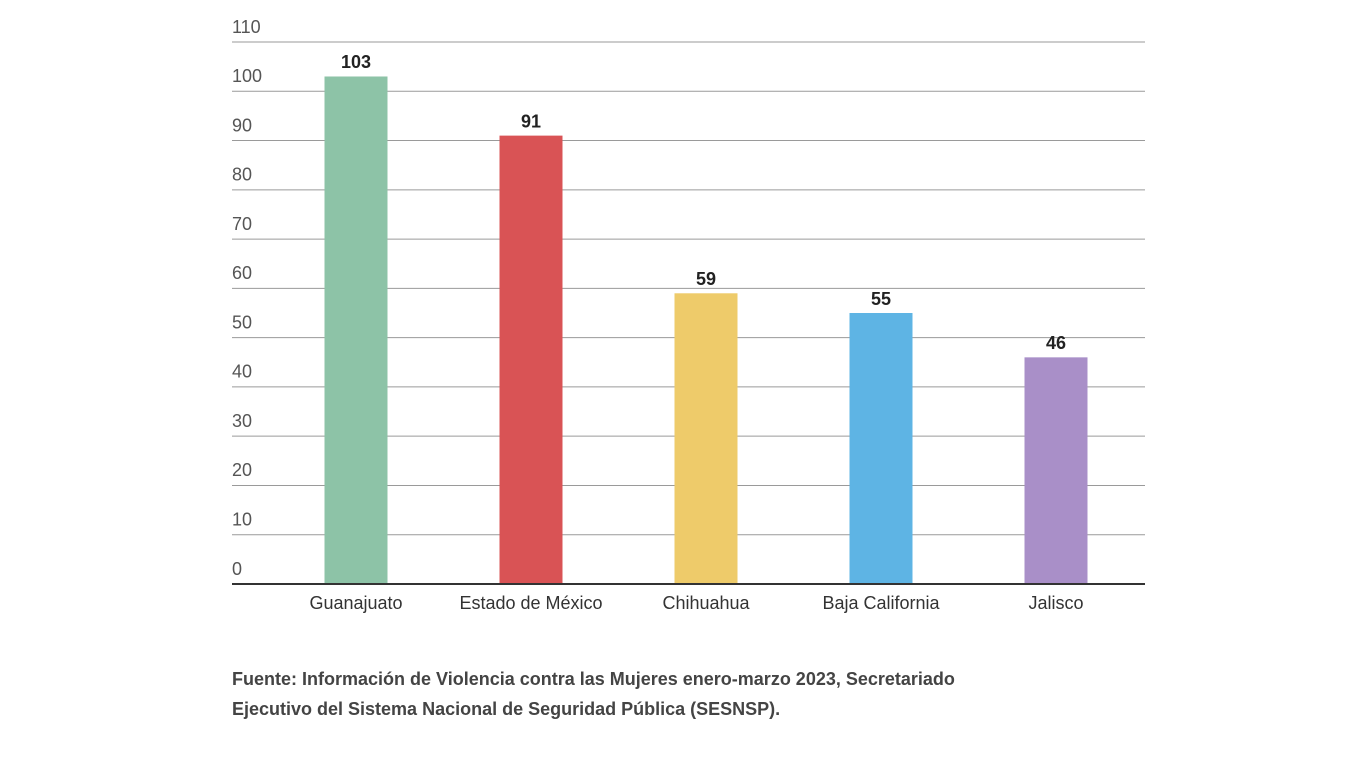  What do you see at coordinates (242, 273) in the screenshot?
I see `y-tick-label: 60` at bounding box center [242, 273].